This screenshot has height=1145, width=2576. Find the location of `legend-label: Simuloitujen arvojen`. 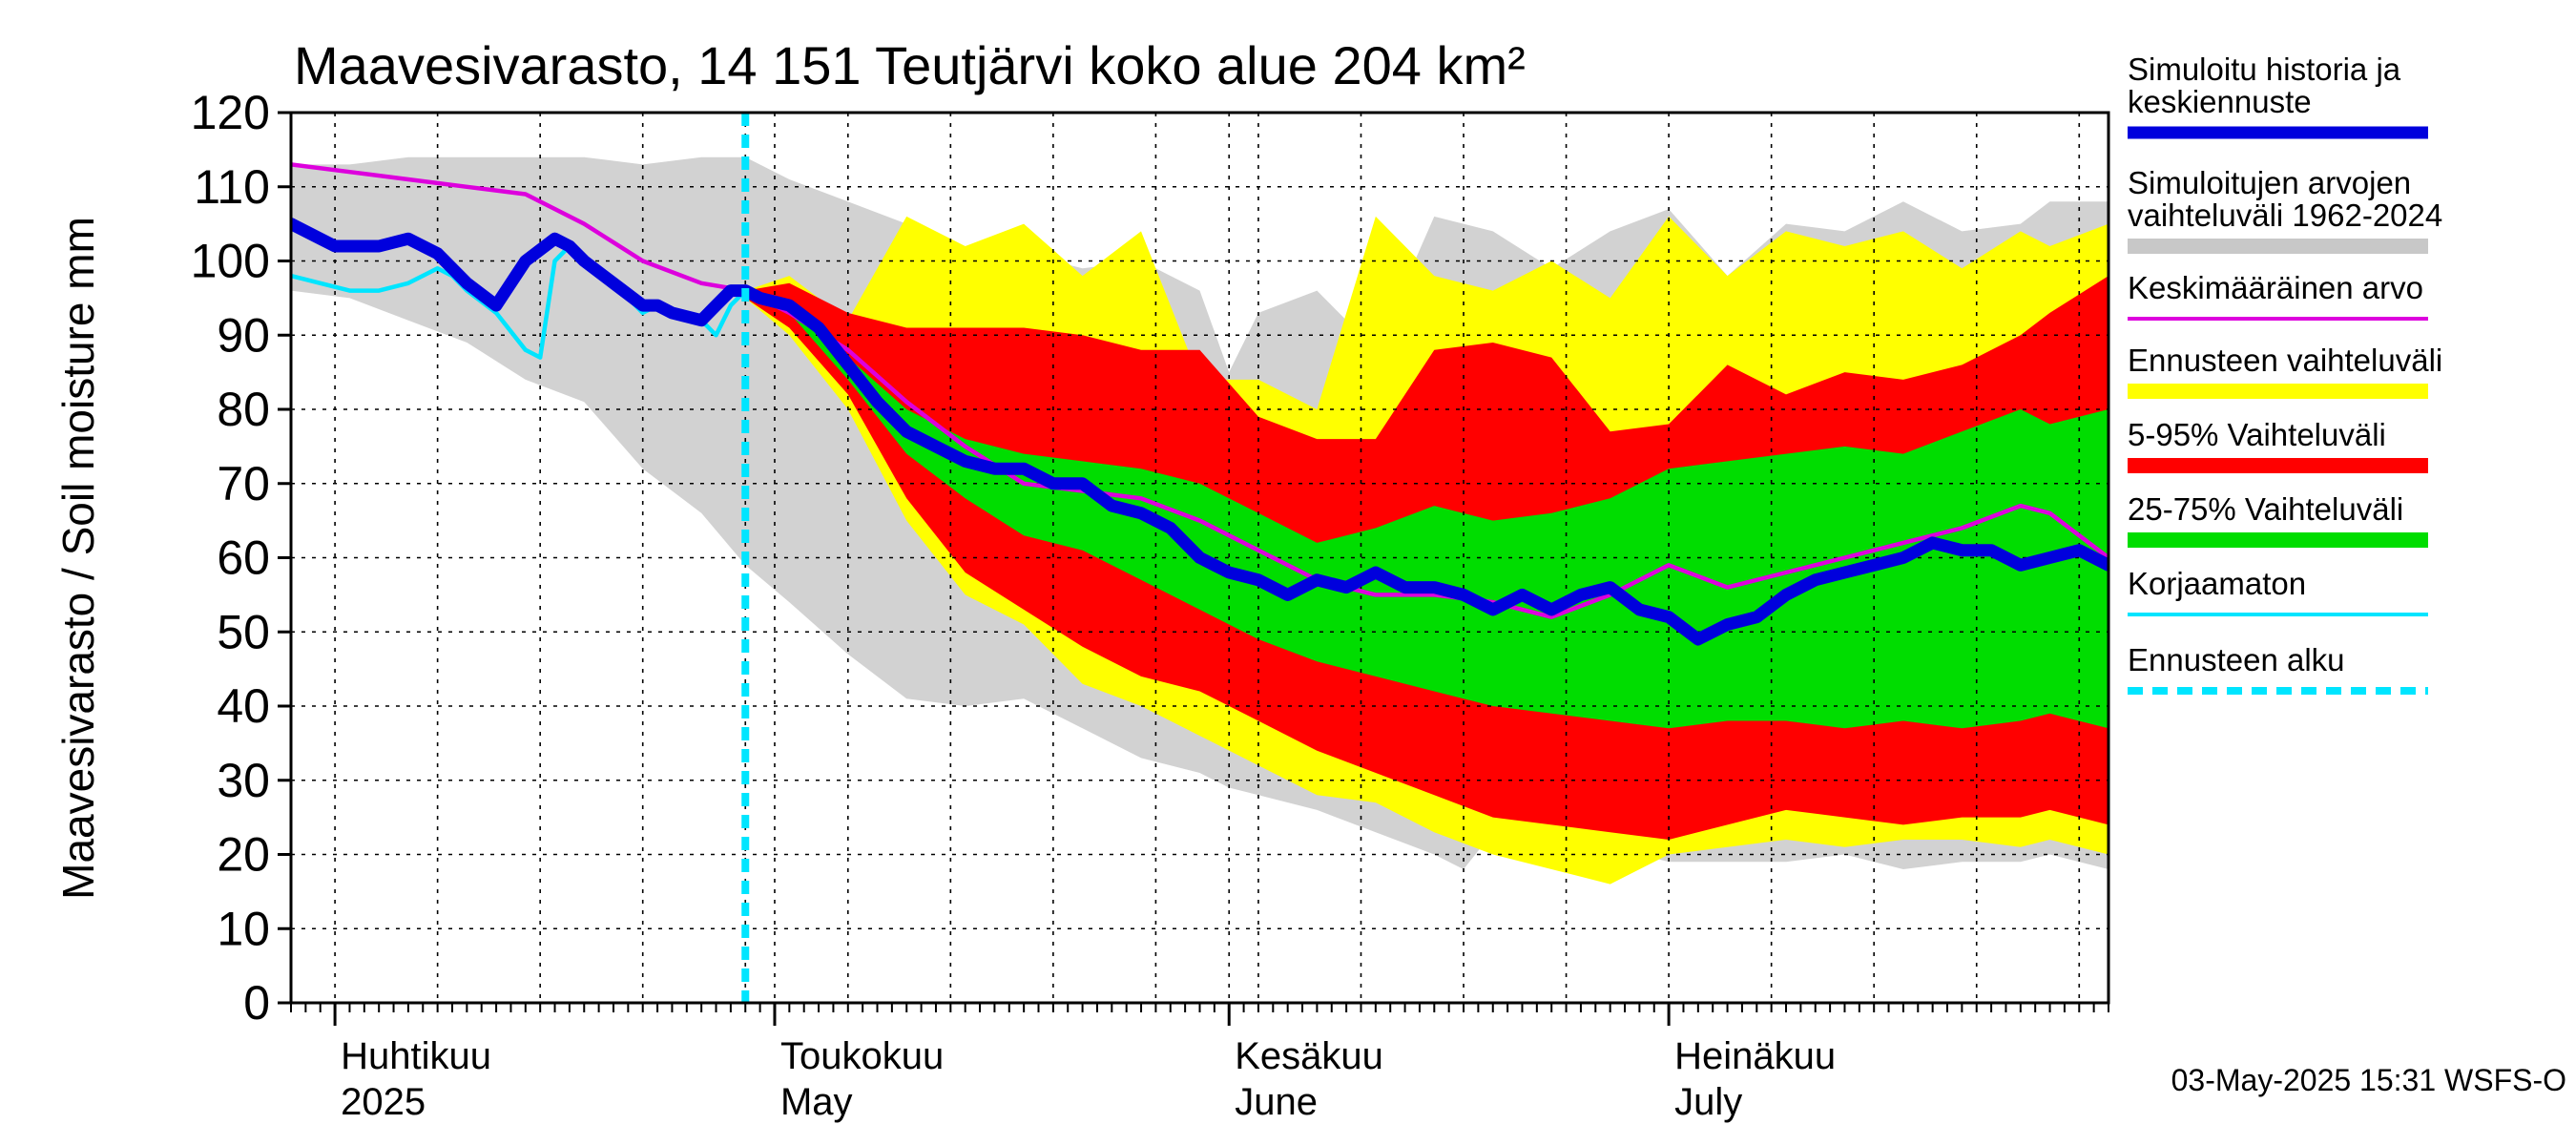

legend-label: Simuloitujen arvojen is located at coordinates (2269, 182).